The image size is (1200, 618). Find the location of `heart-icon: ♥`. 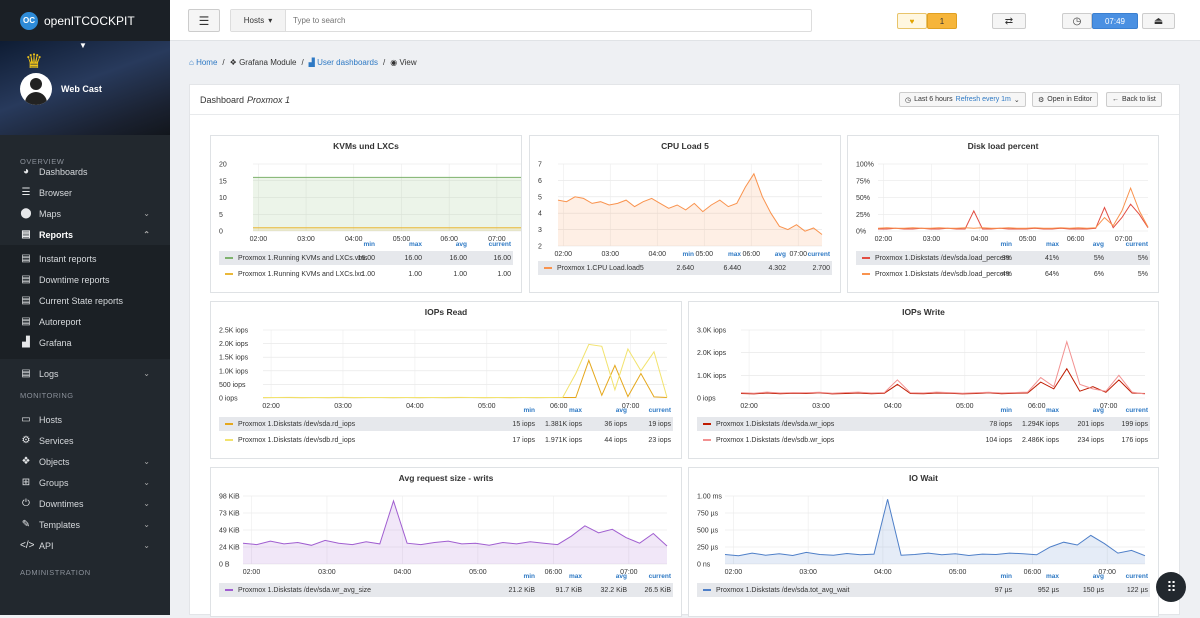

heart-icon: ♥ is located at coordinates (912, 21).